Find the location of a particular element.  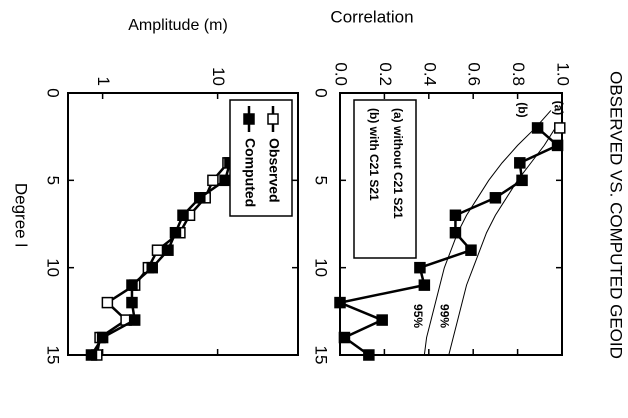

y-axis-label: Amplitude (m) is located at coordinates (178, 25).